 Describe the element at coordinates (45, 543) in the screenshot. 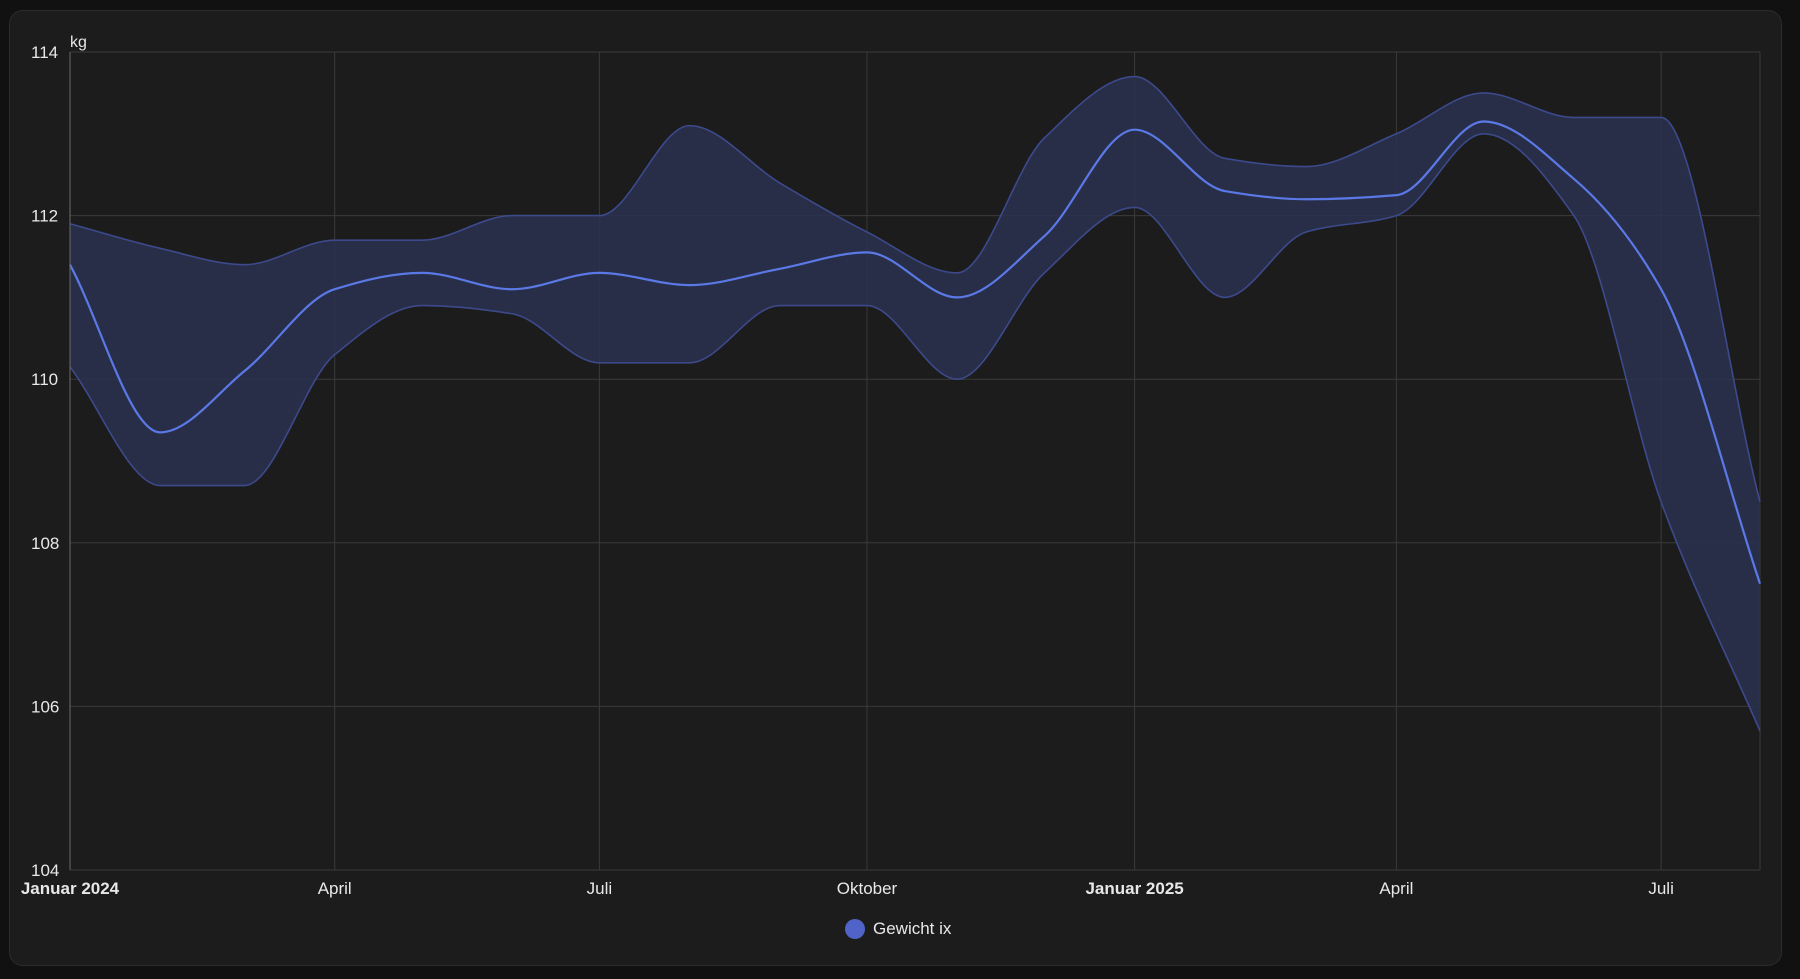

I see `y-tick-label: 108` at that location.